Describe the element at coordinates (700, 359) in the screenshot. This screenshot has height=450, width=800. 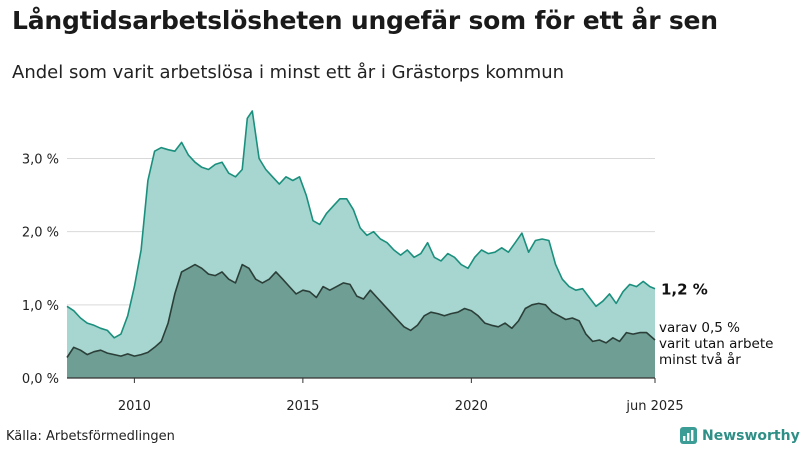
I see `note-label-line: minst två år` at that location.